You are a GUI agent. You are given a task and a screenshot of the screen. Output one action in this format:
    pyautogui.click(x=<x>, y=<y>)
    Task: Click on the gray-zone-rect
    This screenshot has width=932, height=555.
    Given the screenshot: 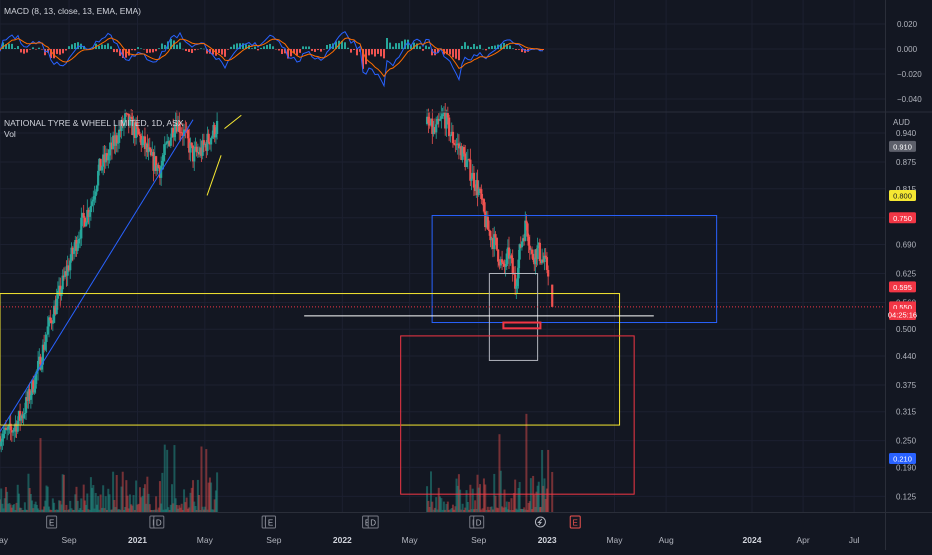 What is the action you would take?
    pyautogui.click(x=513, y=316)
    